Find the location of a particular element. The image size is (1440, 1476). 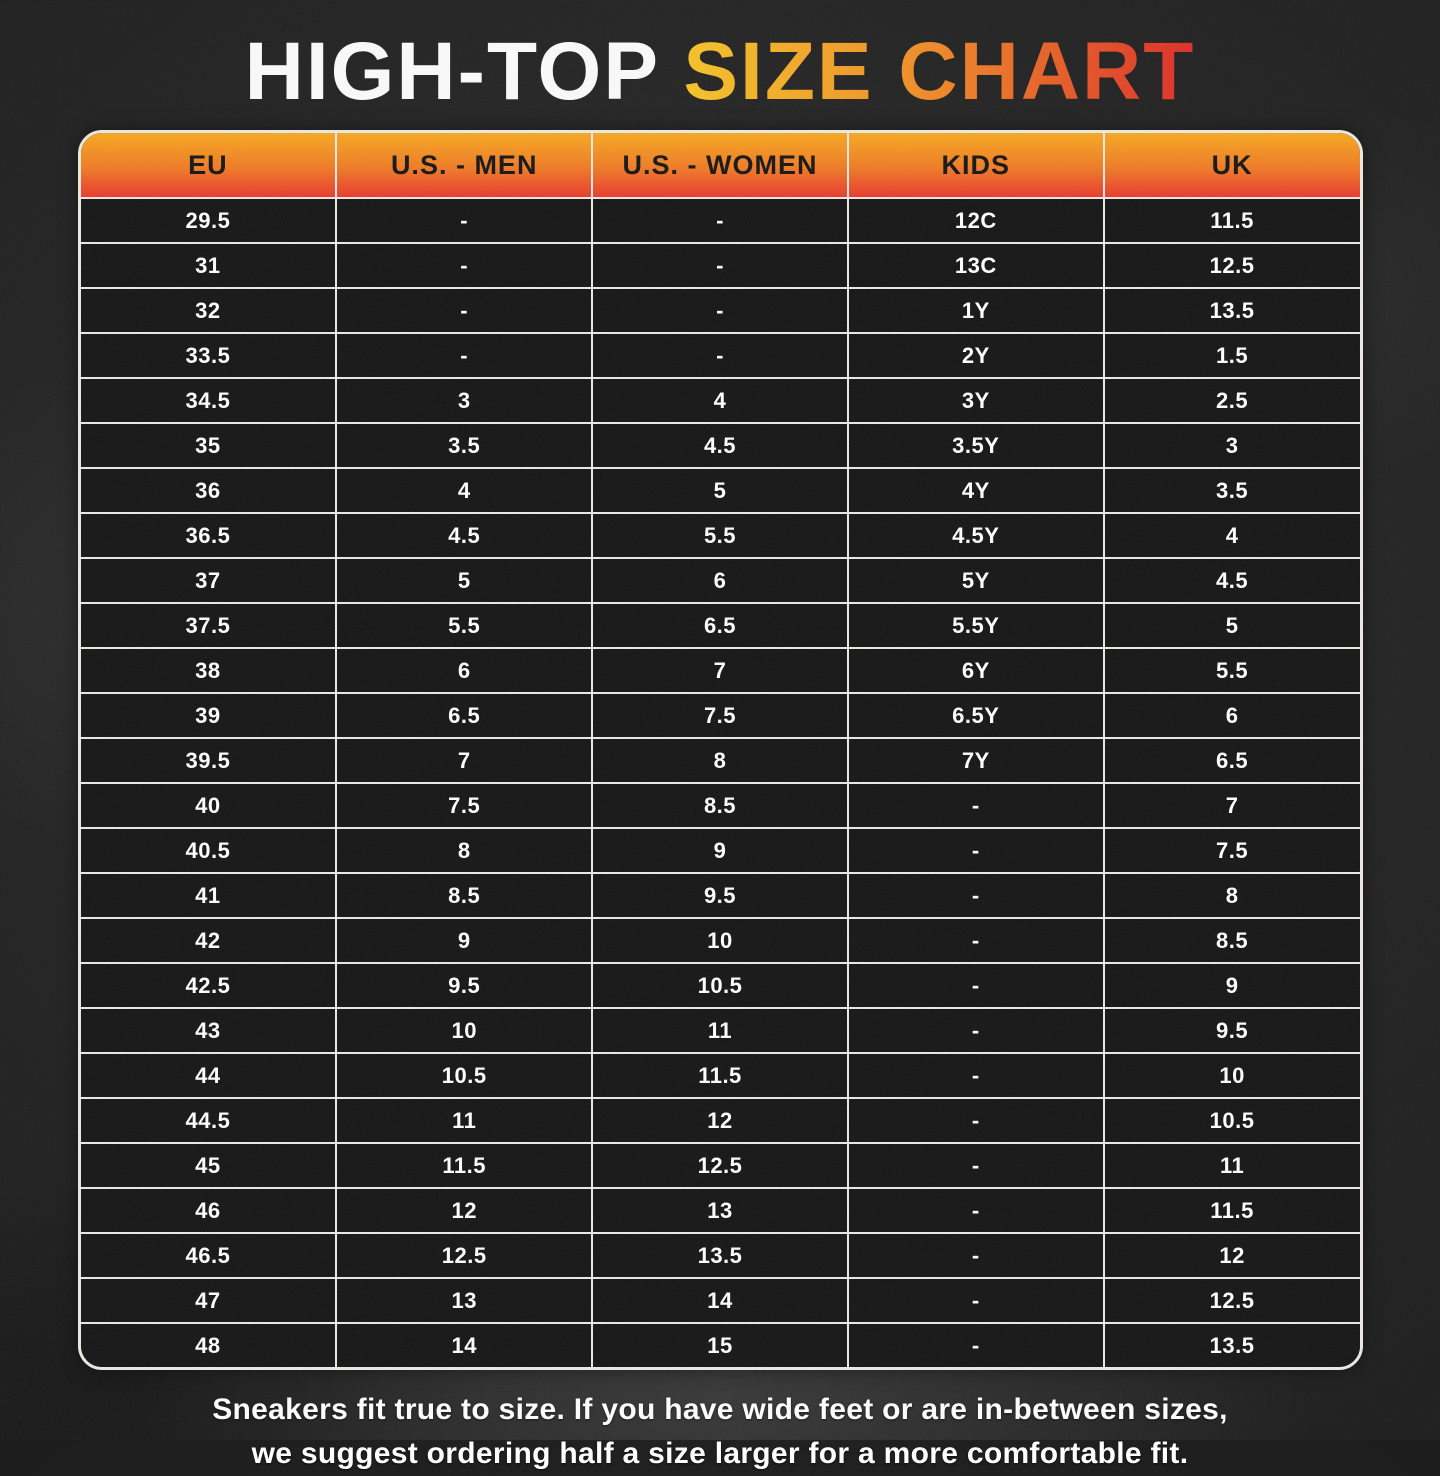

table-row: 37.5 5.5 6.5 5.5Y 5 is located at coordinates (720, 625).